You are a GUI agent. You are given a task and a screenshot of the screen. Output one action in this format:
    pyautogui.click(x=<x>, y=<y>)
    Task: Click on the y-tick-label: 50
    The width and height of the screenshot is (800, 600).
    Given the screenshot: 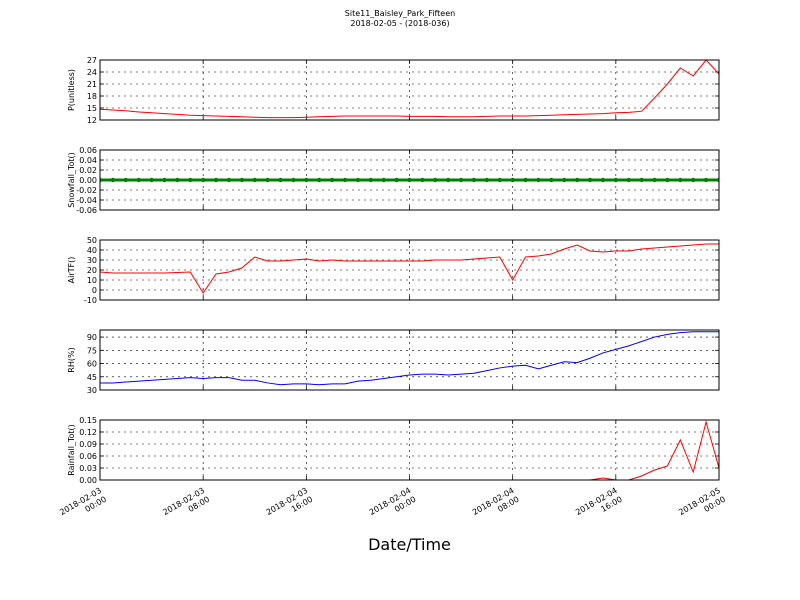 What is the action you would take?
    pyautogui.click(x=92, y=240)
    